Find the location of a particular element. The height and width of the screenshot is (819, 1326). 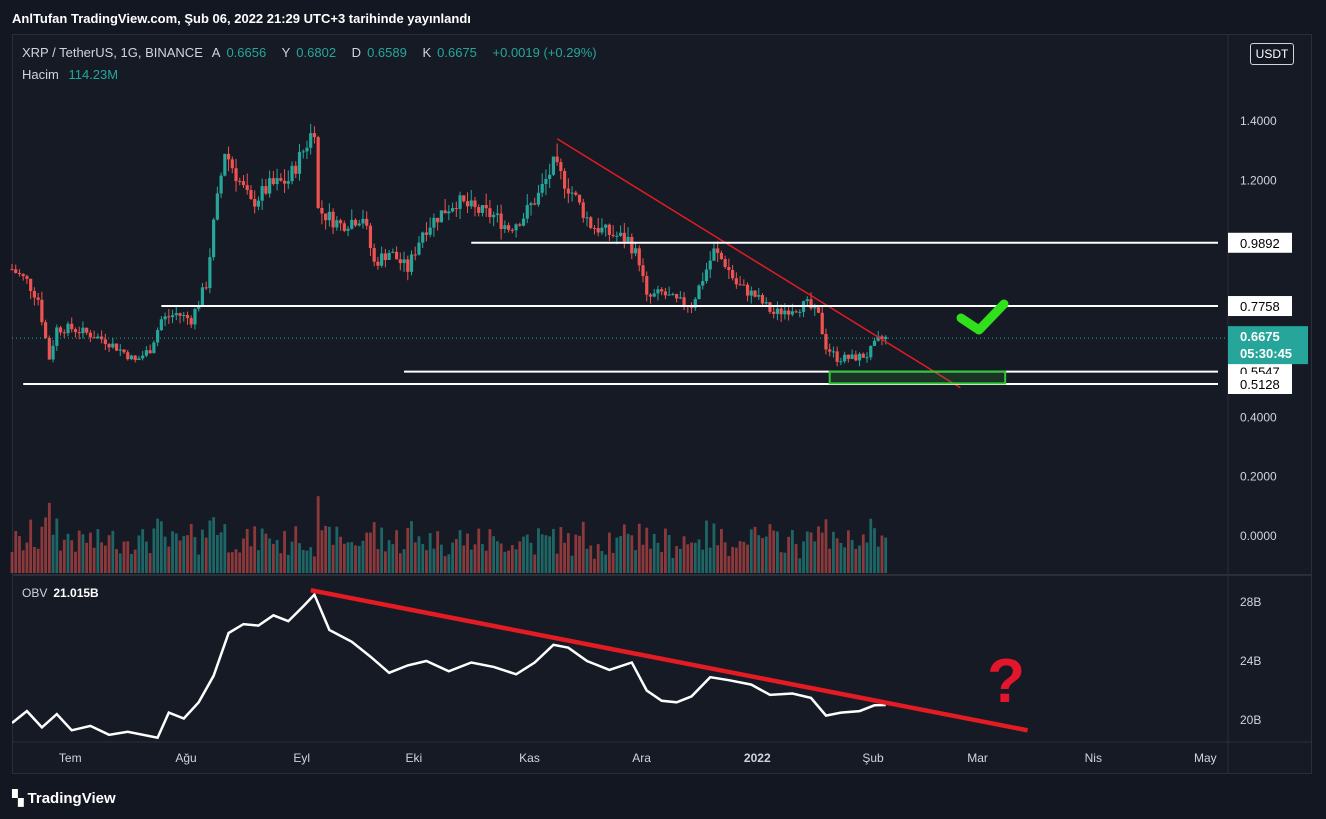

support-zone is located at coordinates (917, 377).